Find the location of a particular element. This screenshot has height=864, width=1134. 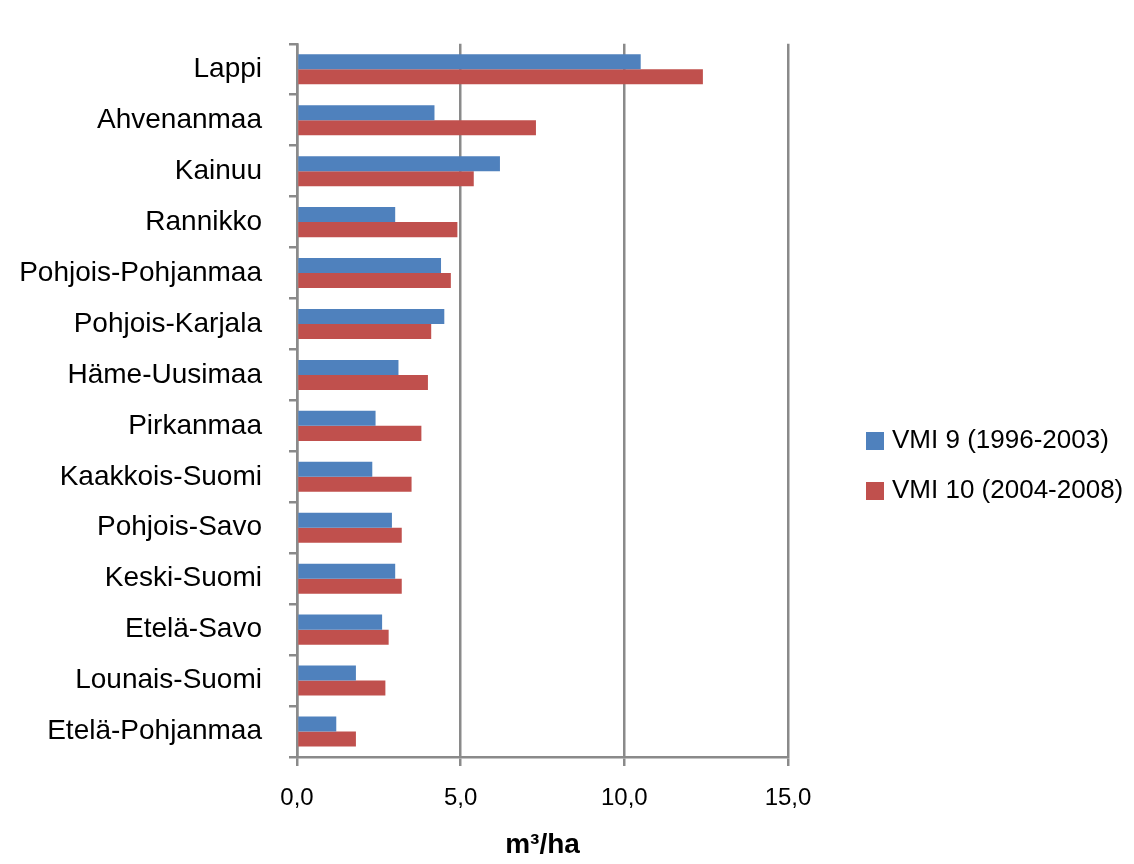

y-tick-label: Ahvenanmaa is located at coordinates (179, 118).